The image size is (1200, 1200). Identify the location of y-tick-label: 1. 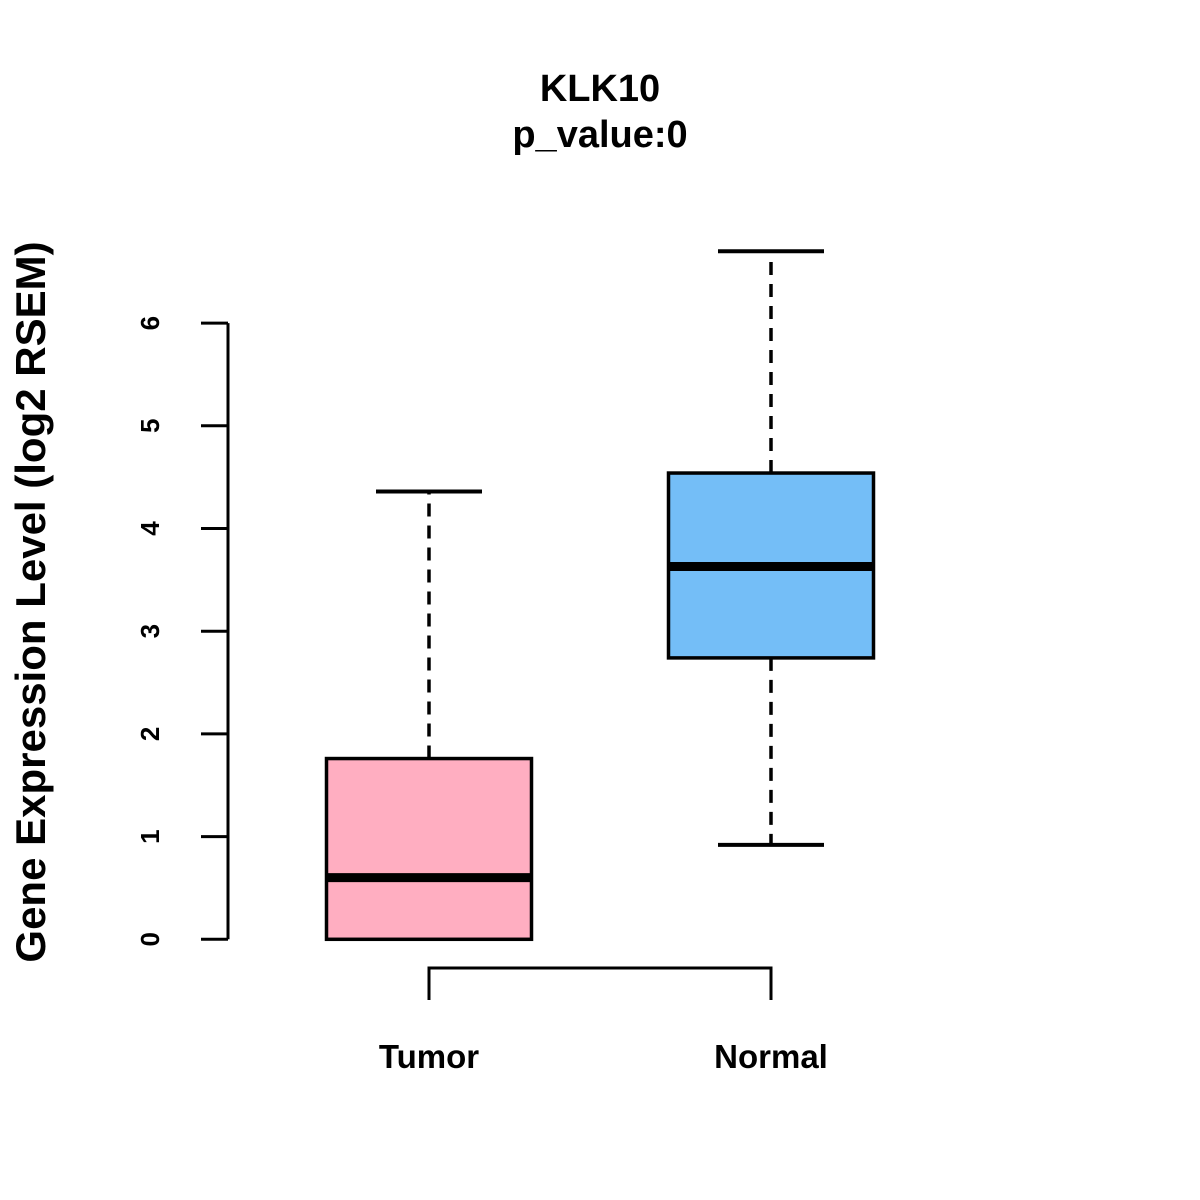
(150, 836).